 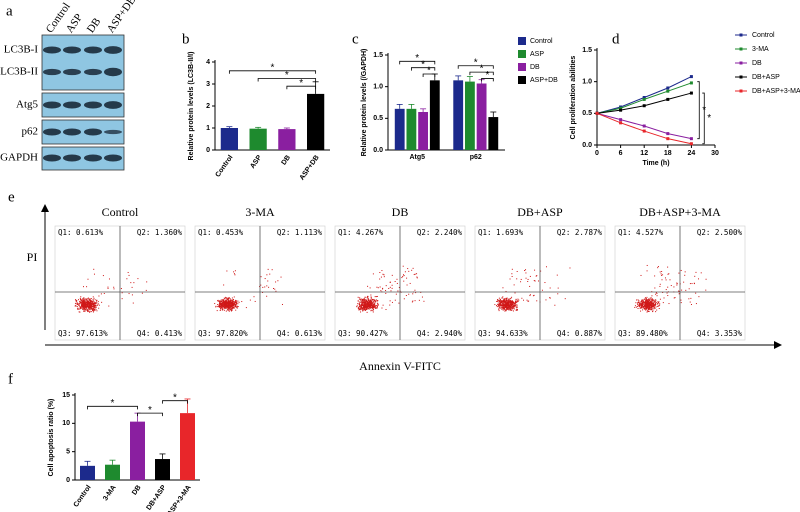 I want to click on legend-marker, so click(x=741, y=35).